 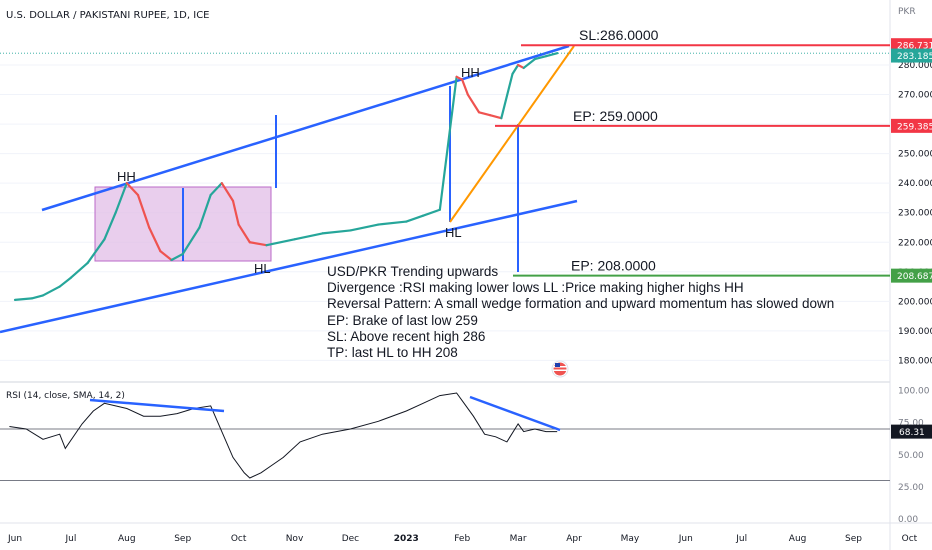 What do you see at coordinates (574, 539) in the screenshot?
I see `time-tick-label: Apr` at bounding box center [574, 539].